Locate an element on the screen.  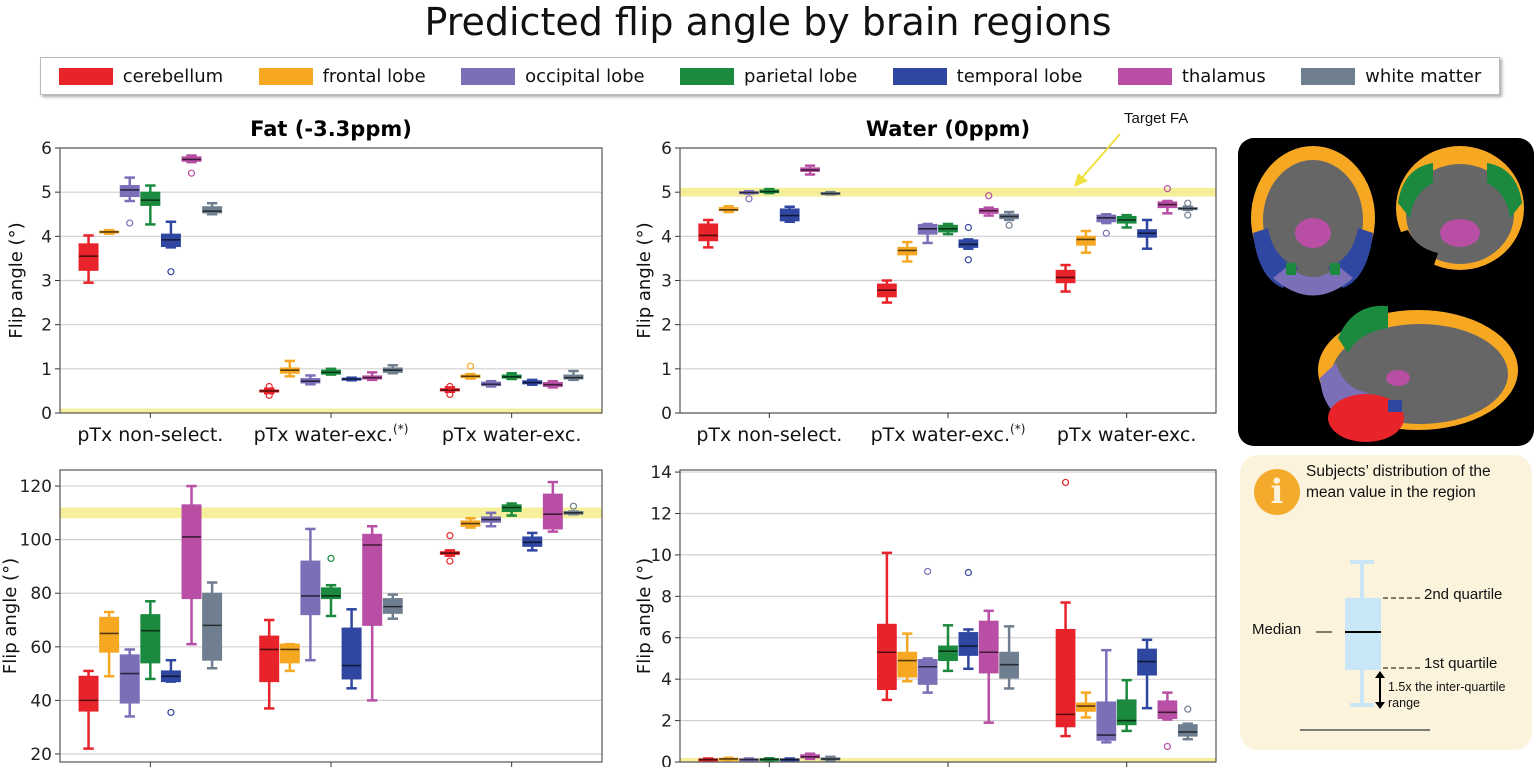
y-tick-label: 80 is located at coordinates (41, 594).